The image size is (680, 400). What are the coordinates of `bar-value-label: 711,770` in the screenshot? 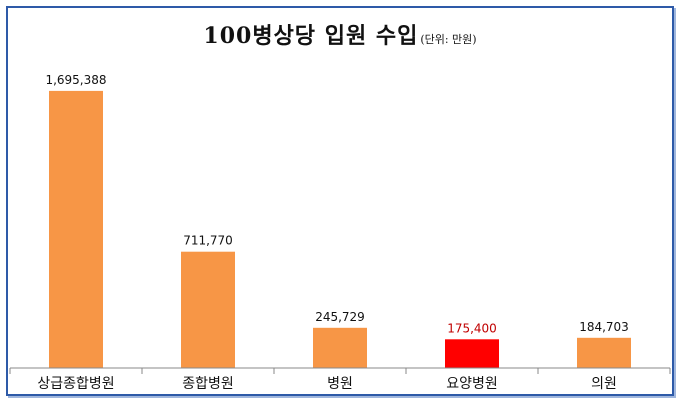 It's located at (208, 241).